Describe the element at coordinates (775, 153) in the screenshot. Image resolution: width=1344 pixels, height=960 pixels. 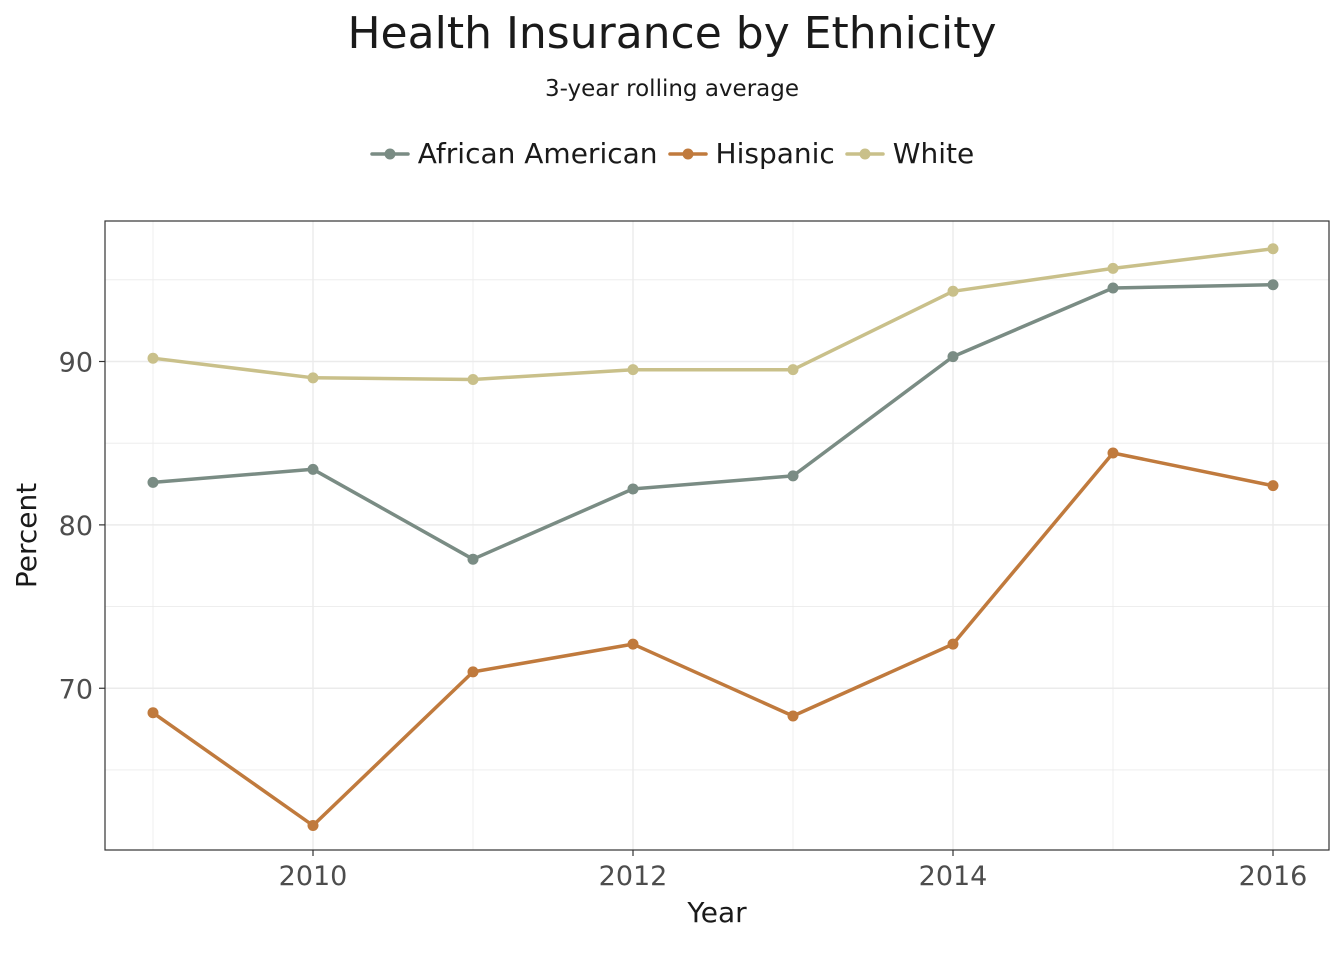
I see `legend-label: Hispanic` at that location.